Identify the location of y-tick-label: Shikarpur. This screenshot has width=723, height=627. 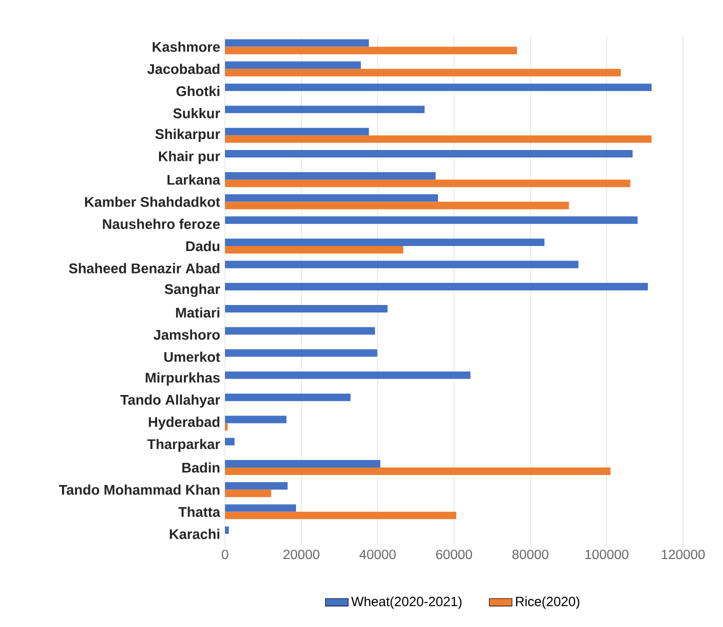
(187, 135).